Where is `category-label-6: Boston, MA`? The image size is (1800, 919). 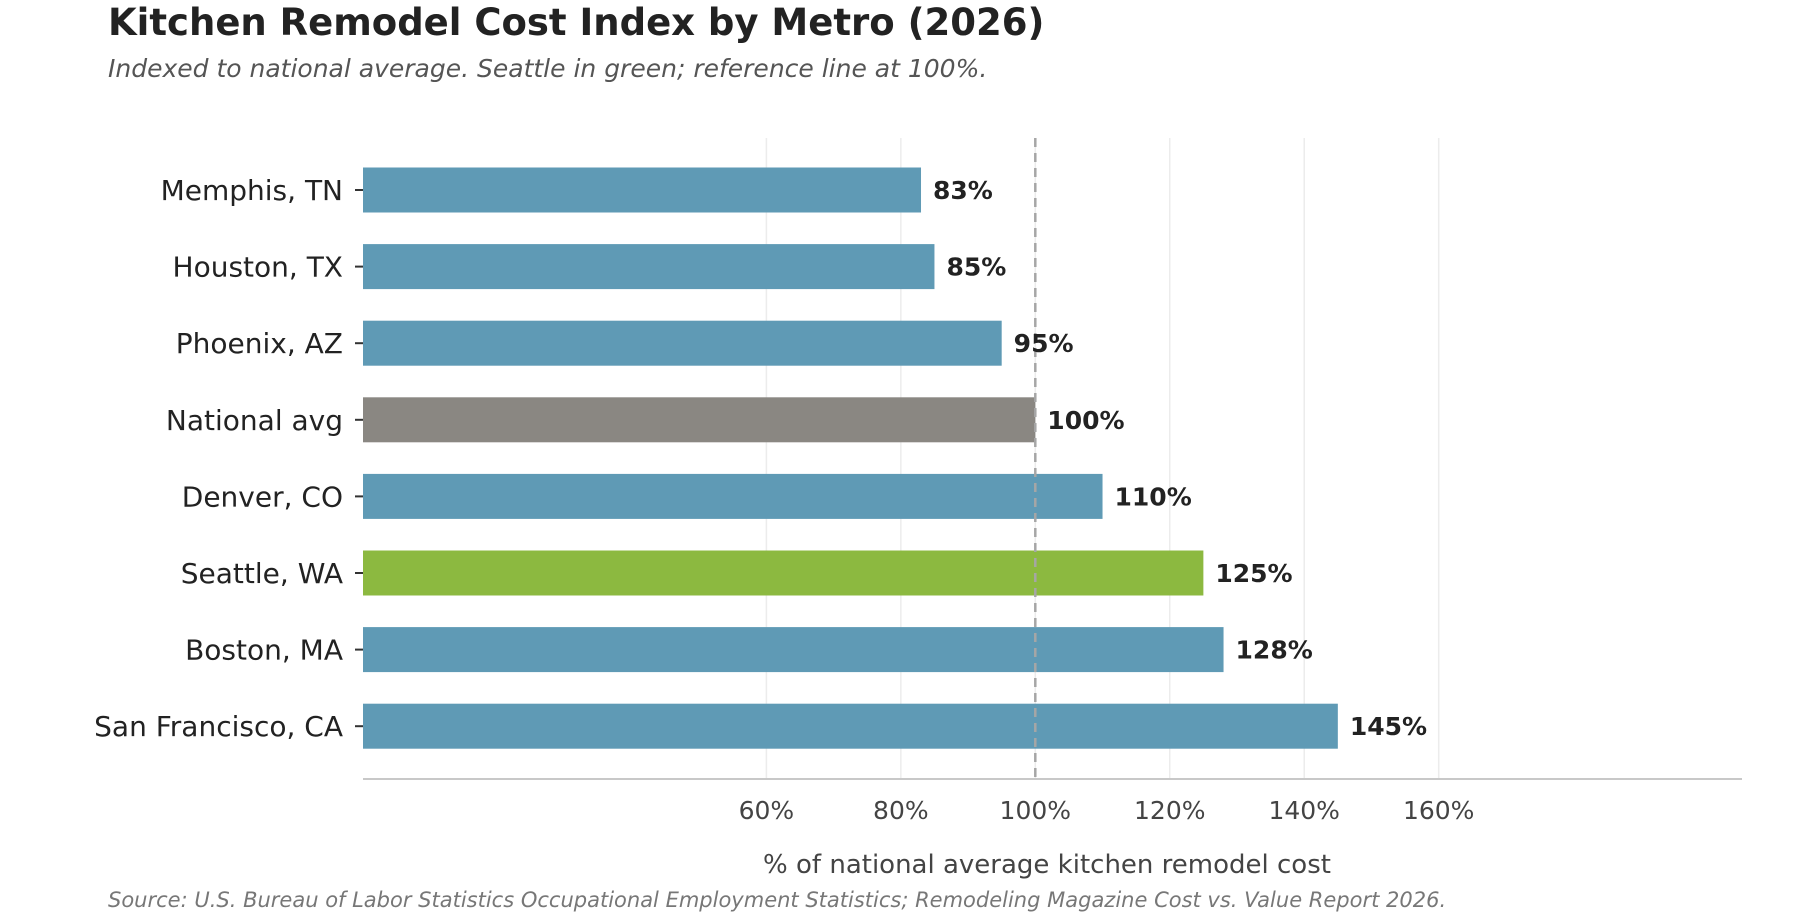
category-label-6: Boston, MA is located at coordinates (264, 650).